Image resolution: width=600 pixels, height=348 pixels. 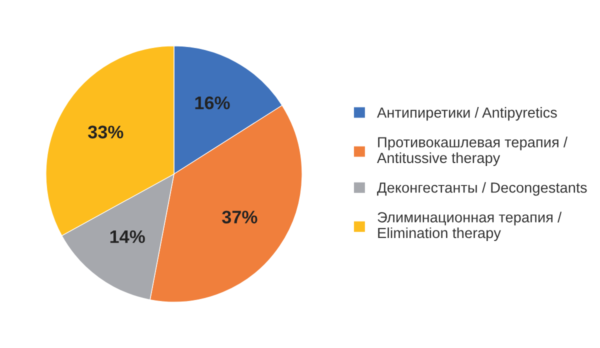 What do you see at coordinates (482, 189) in the screenshot?
I see `legend-label: Деконгестанты / Decongestants` at bounding box center [482, 189].